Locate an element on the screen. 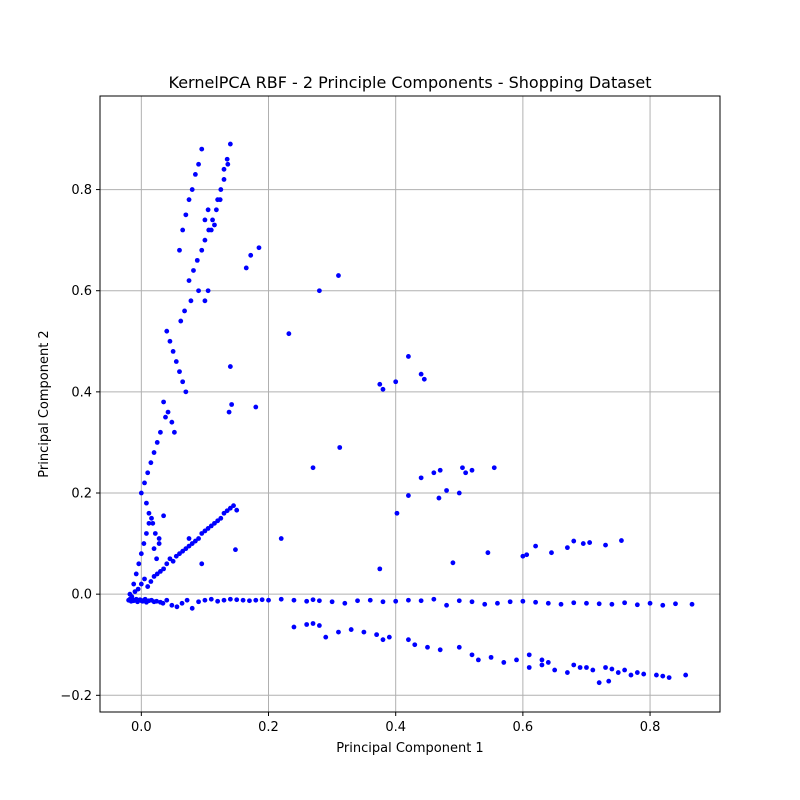  y-axis-ticks: −0.2 0.0 0.2 0.4 0.6 0.8 is located at coordinates (80, 443).